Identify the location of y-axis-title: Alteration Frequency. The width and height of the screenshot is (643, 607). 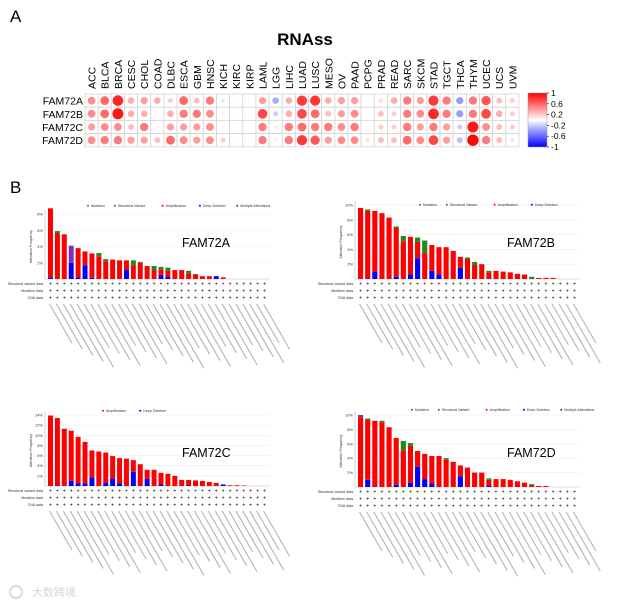
(31, 246).